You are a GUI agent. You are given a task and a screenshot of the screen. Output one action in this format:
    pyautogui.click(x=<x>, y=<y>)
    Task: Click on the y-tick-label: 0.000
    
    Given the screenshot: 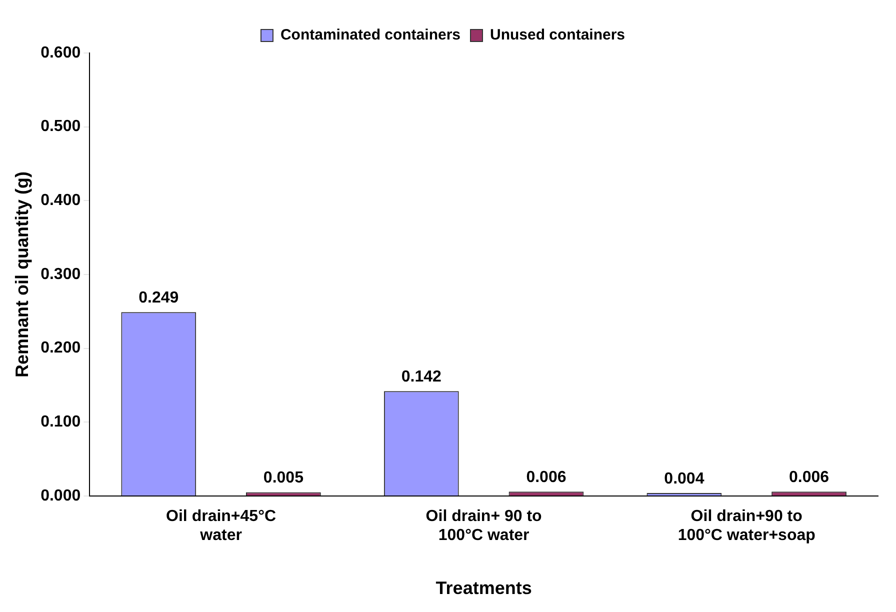 What is the action you would take?
    pyautogui.click(x=60, y=495)
    